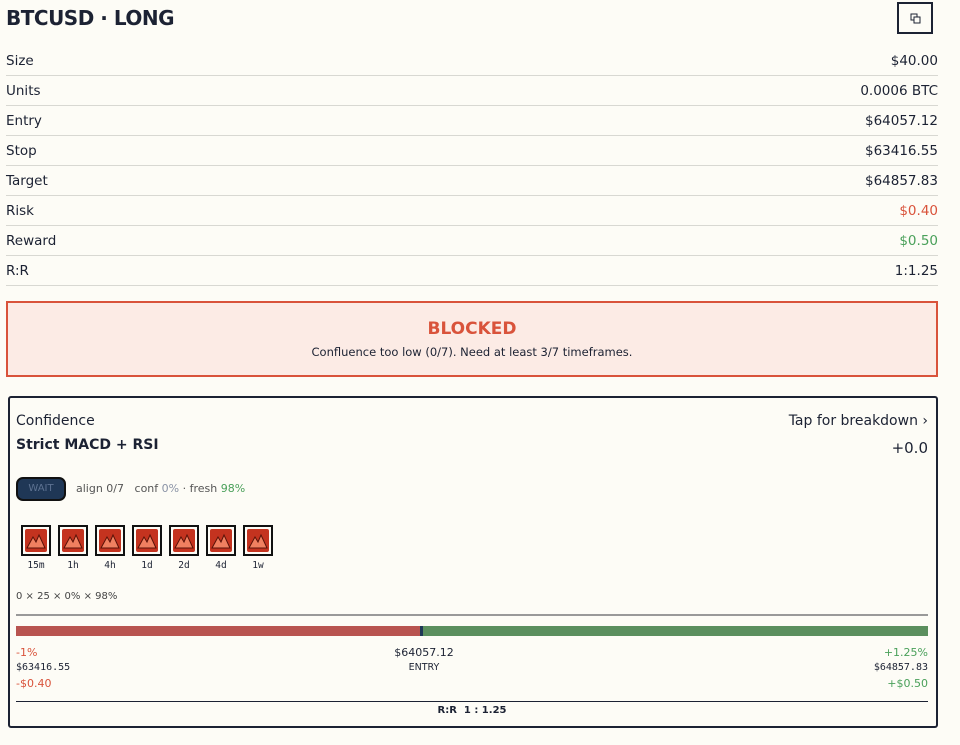  I want to click on right-price: $64857.83, so click(900, 667).